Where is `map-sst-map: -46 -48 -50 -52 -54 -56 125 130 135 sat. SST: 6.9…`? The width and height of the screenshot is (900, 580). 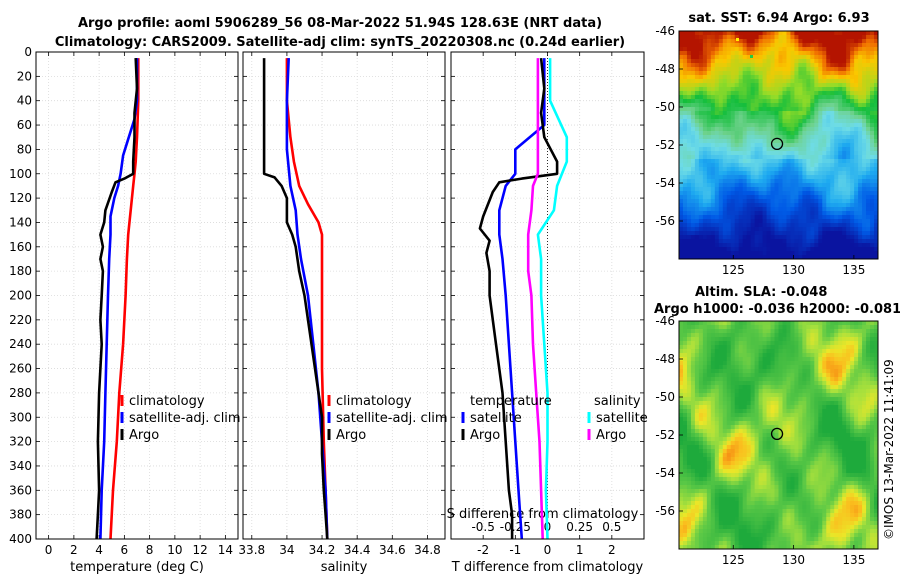
map-sst-map: -46 -48 -50 -52 -54 -56 125 130 135 sat. SST: 6.9… is located at coordinates (767, 144).